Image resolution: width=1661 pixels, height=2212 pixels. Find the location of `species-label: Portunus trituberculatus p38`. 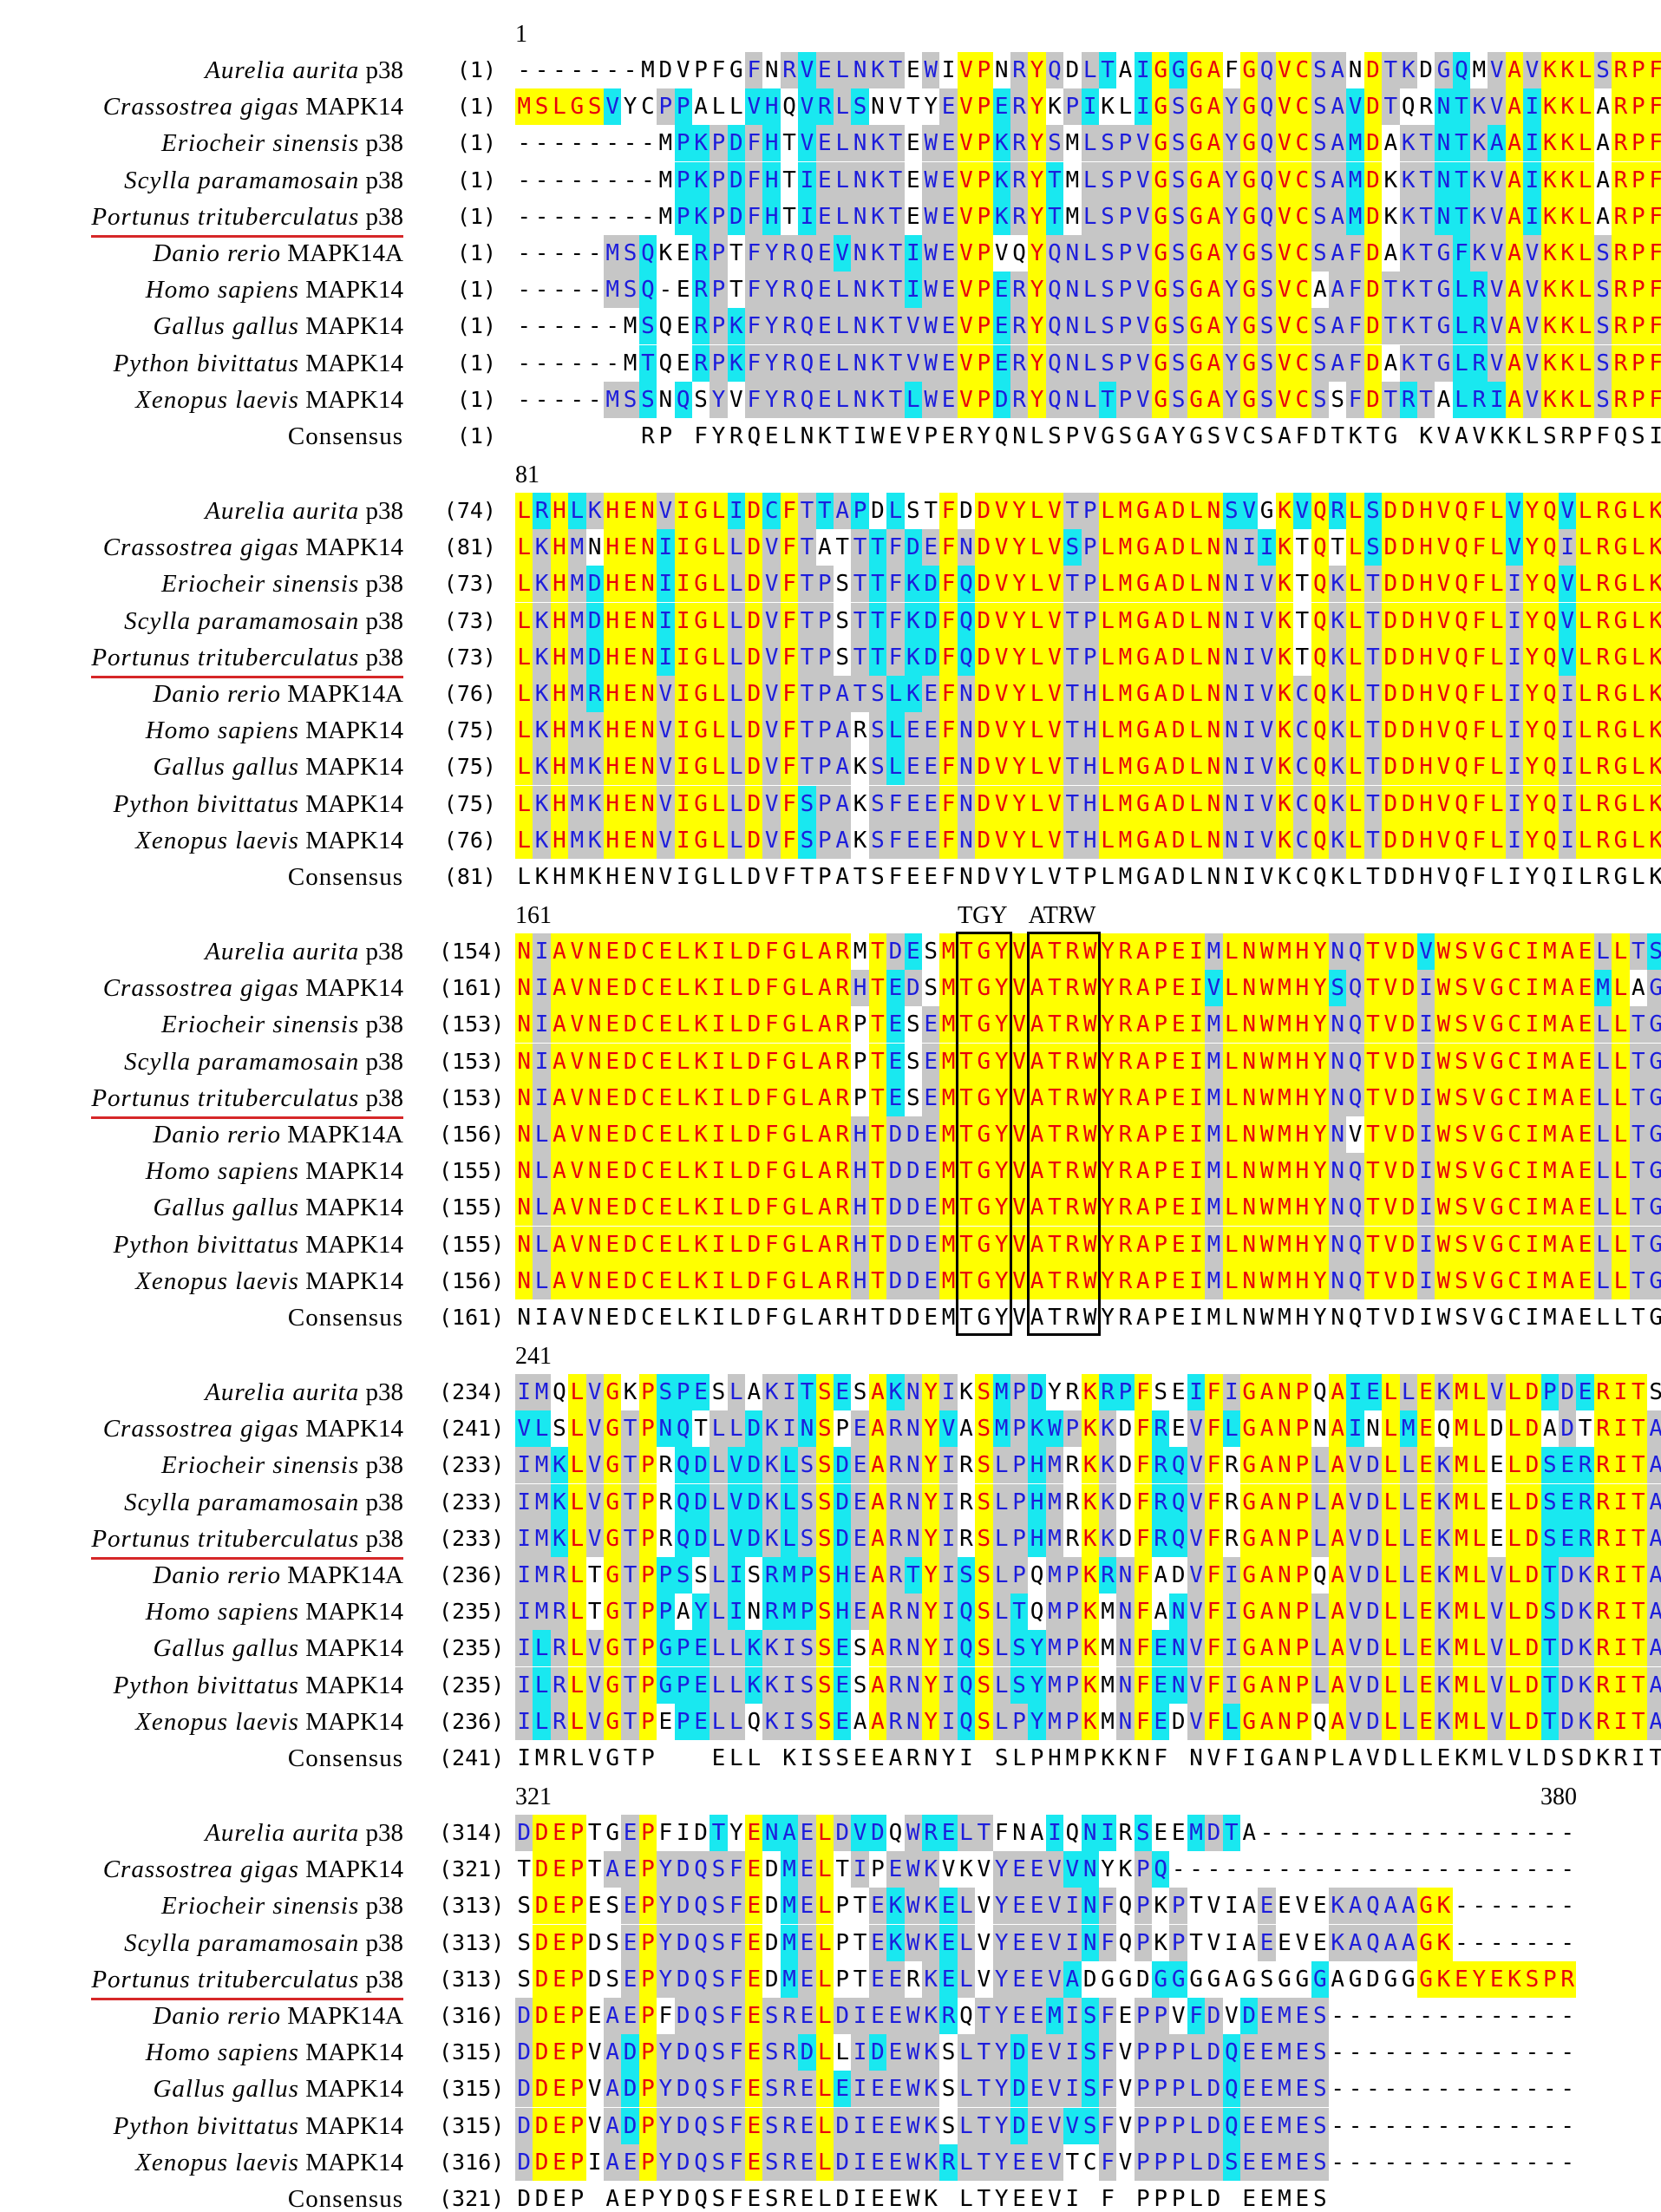

species-label: Portunus trituberculatus p38 is located at coordinates (247, 219).